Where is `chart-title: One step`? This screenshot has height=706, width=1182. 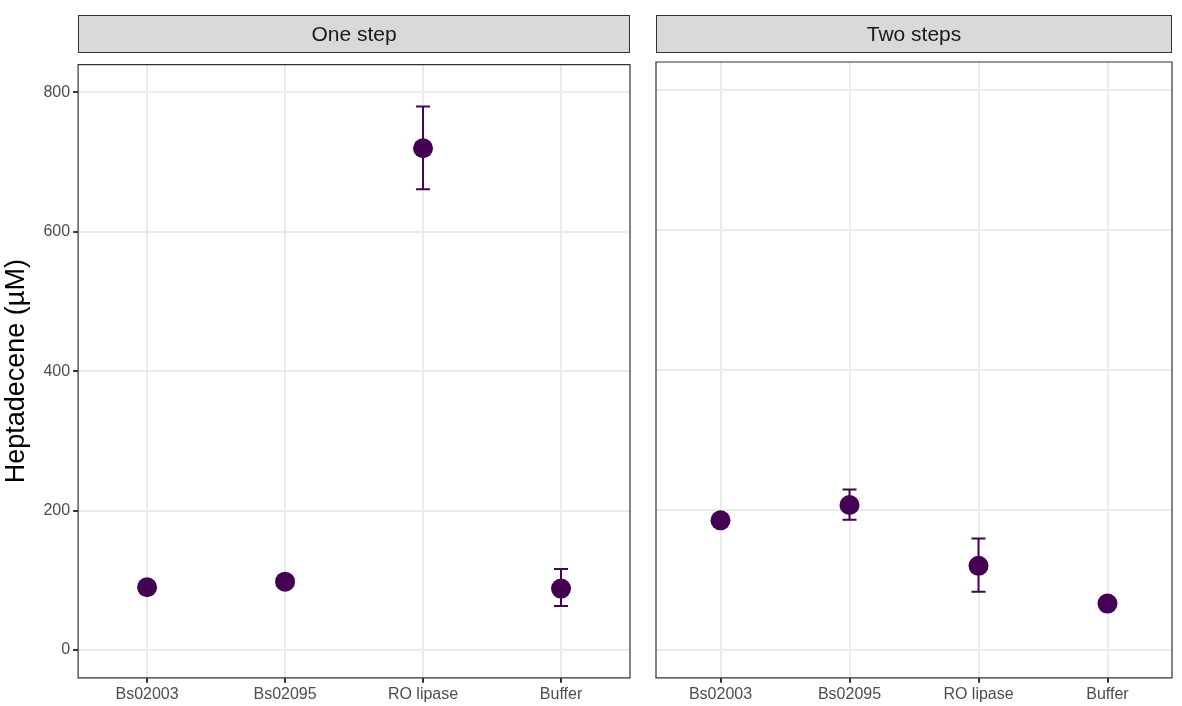 chart-title: One step is located at coordinates (354, 34).